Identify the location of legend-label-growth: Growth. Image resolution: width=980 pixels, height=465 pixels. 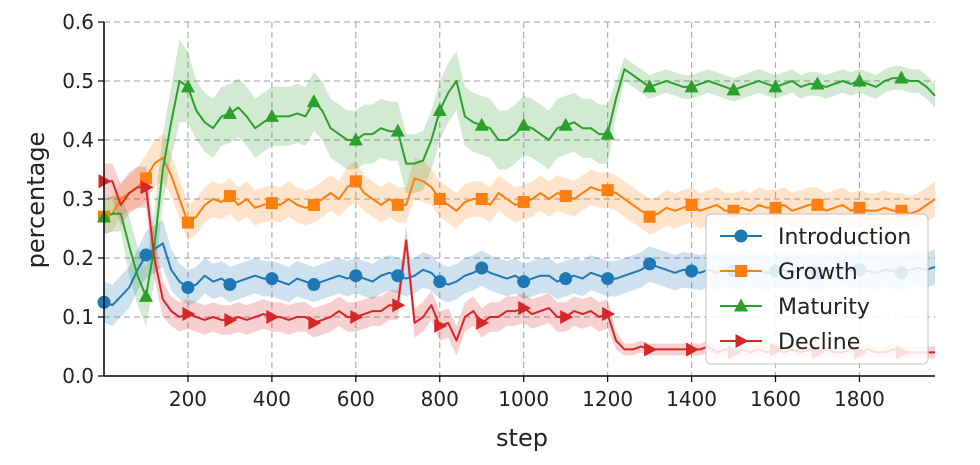
(818, 272).